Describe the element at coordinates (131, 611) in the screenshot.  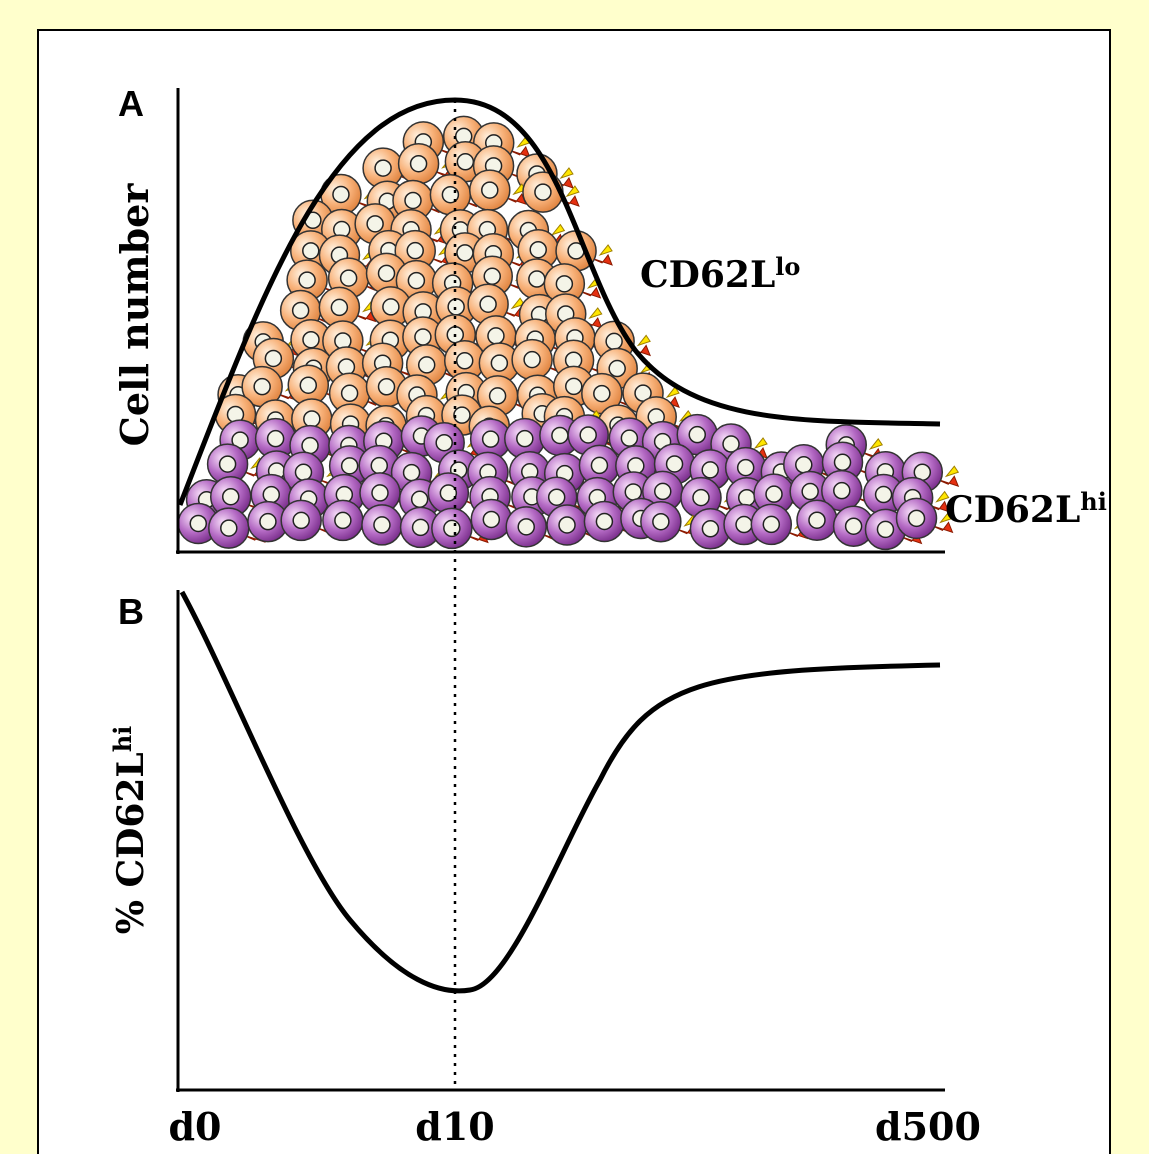
I see `panel-letter: B` at that location.